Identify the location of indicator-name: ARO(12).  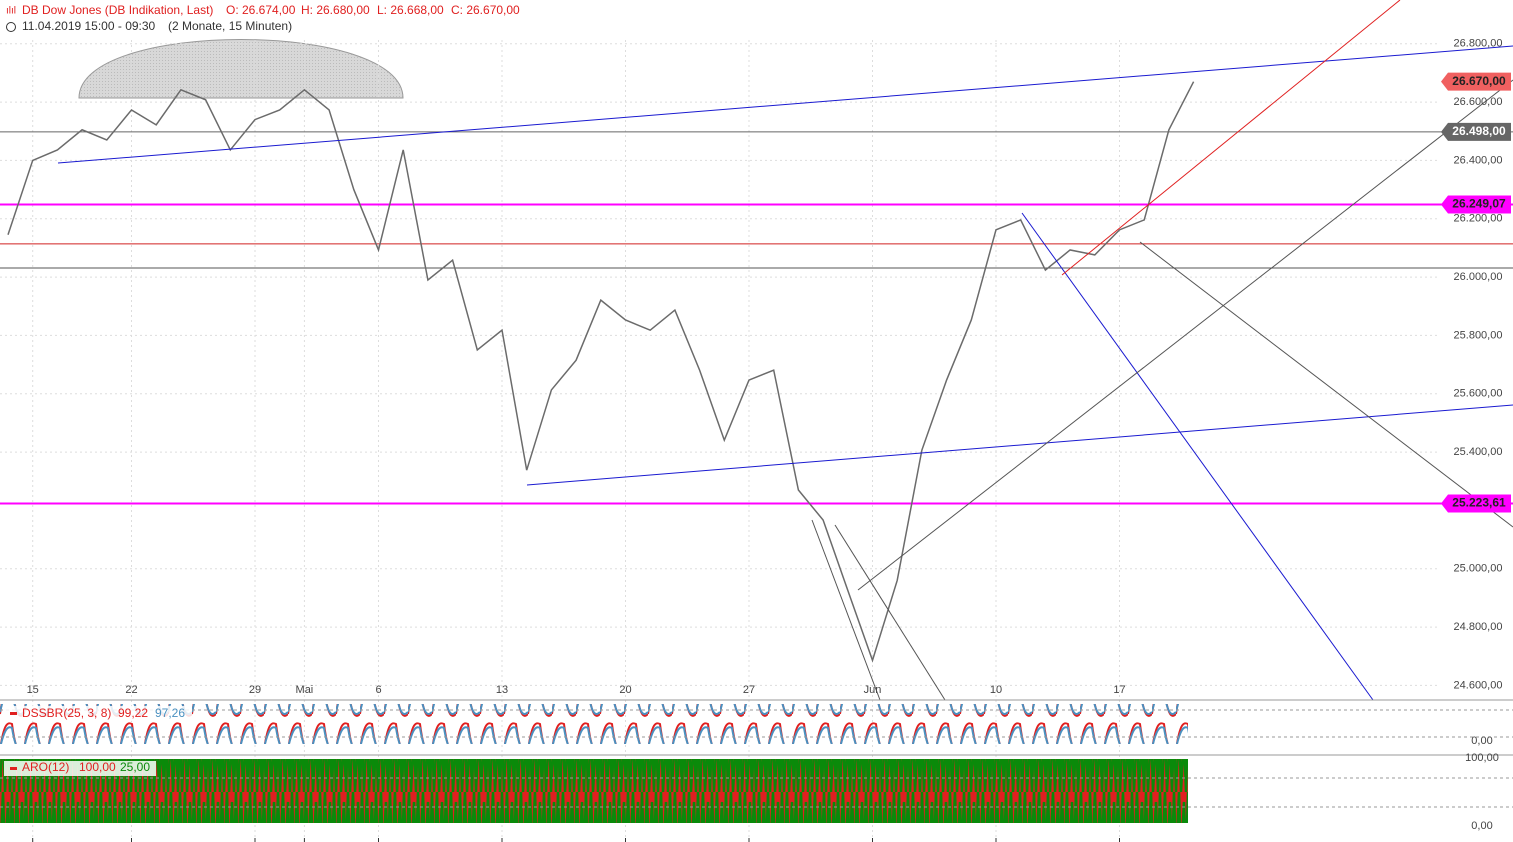
(45, 767).